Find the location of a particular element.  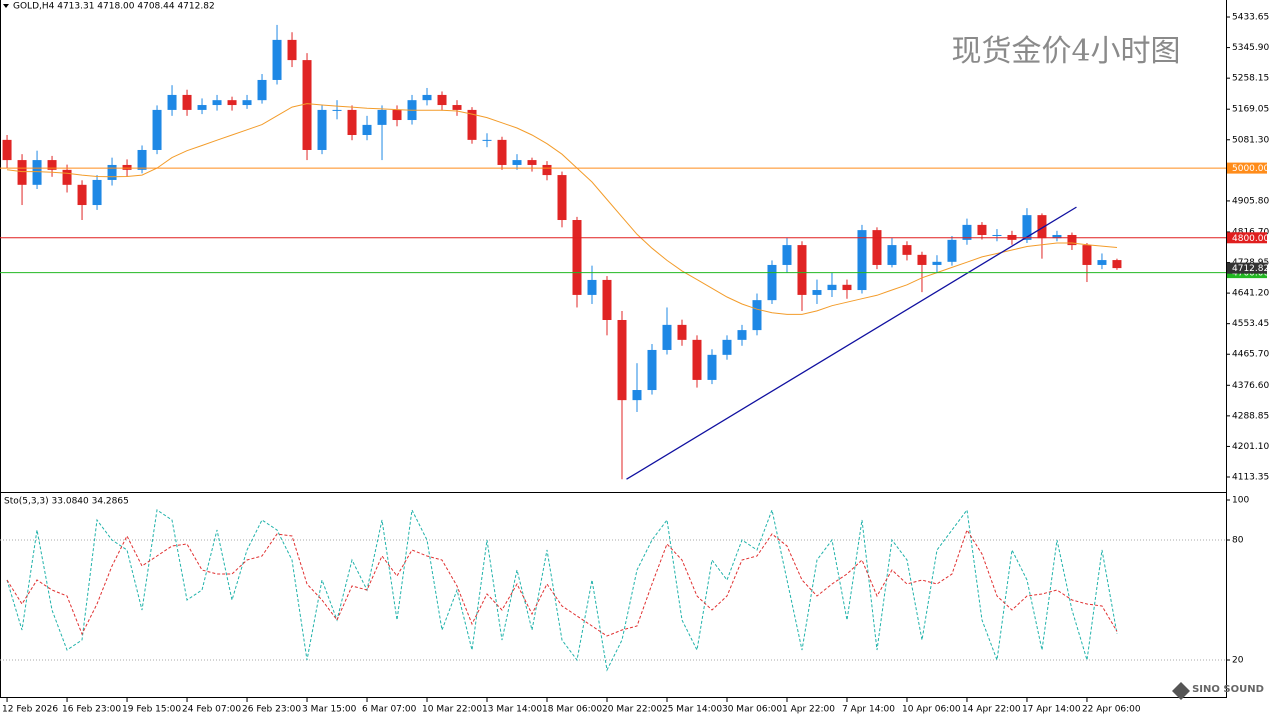

y-tick-label: 4113.35 is located at coordinates (1250, 478).